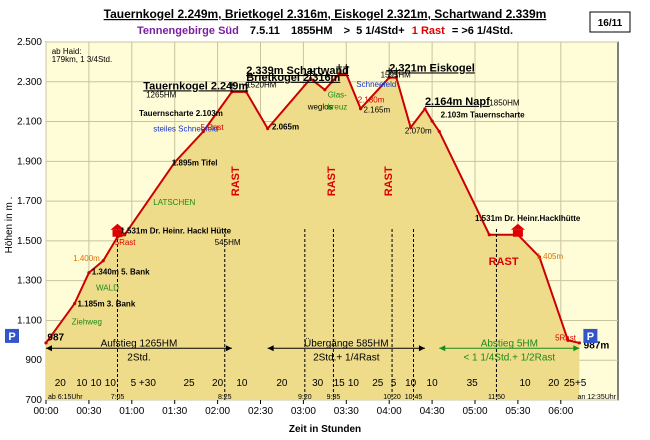  What do you see at coordinates (86, 258) in the screenshot?
I see `annotation-text: 1.400m` at bounding box center [86, 258].